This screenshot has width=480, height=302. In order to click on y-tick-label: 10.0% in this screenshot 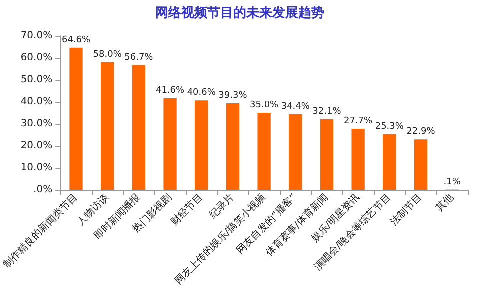, I will do `click(36, 168)`.